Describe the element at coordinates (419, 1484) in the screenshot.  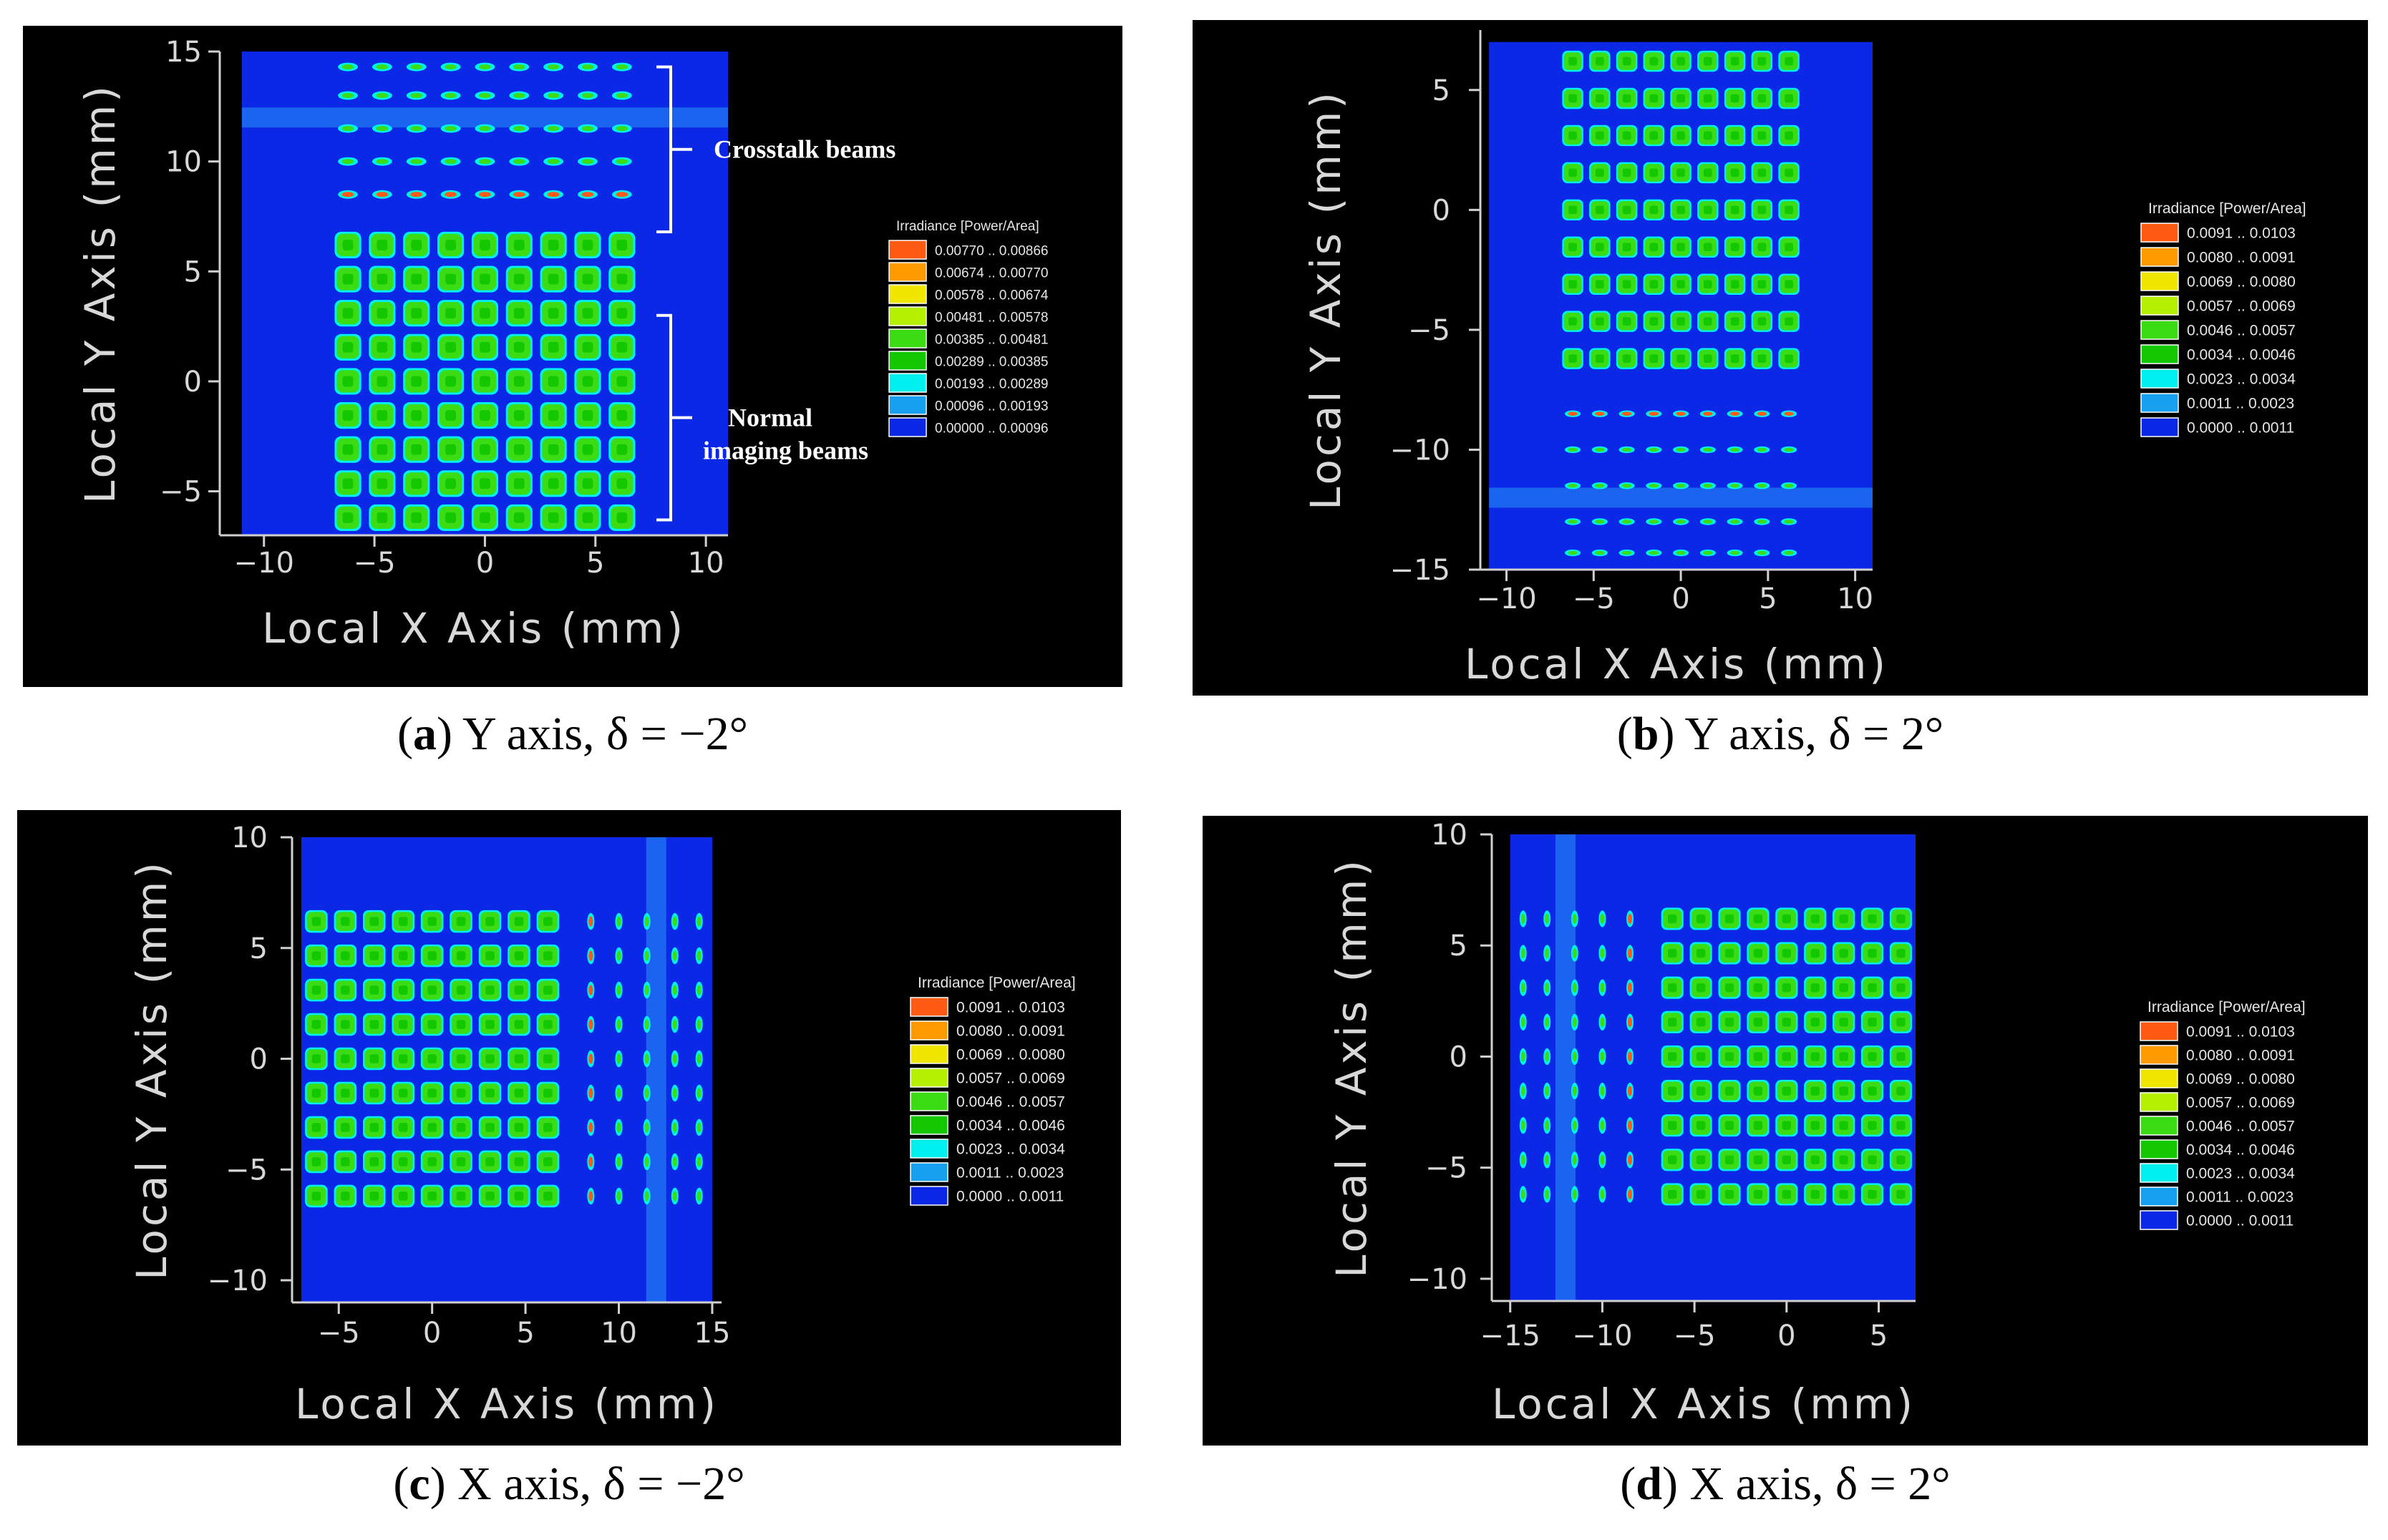
I see `caption-c-letter: c` at that location.